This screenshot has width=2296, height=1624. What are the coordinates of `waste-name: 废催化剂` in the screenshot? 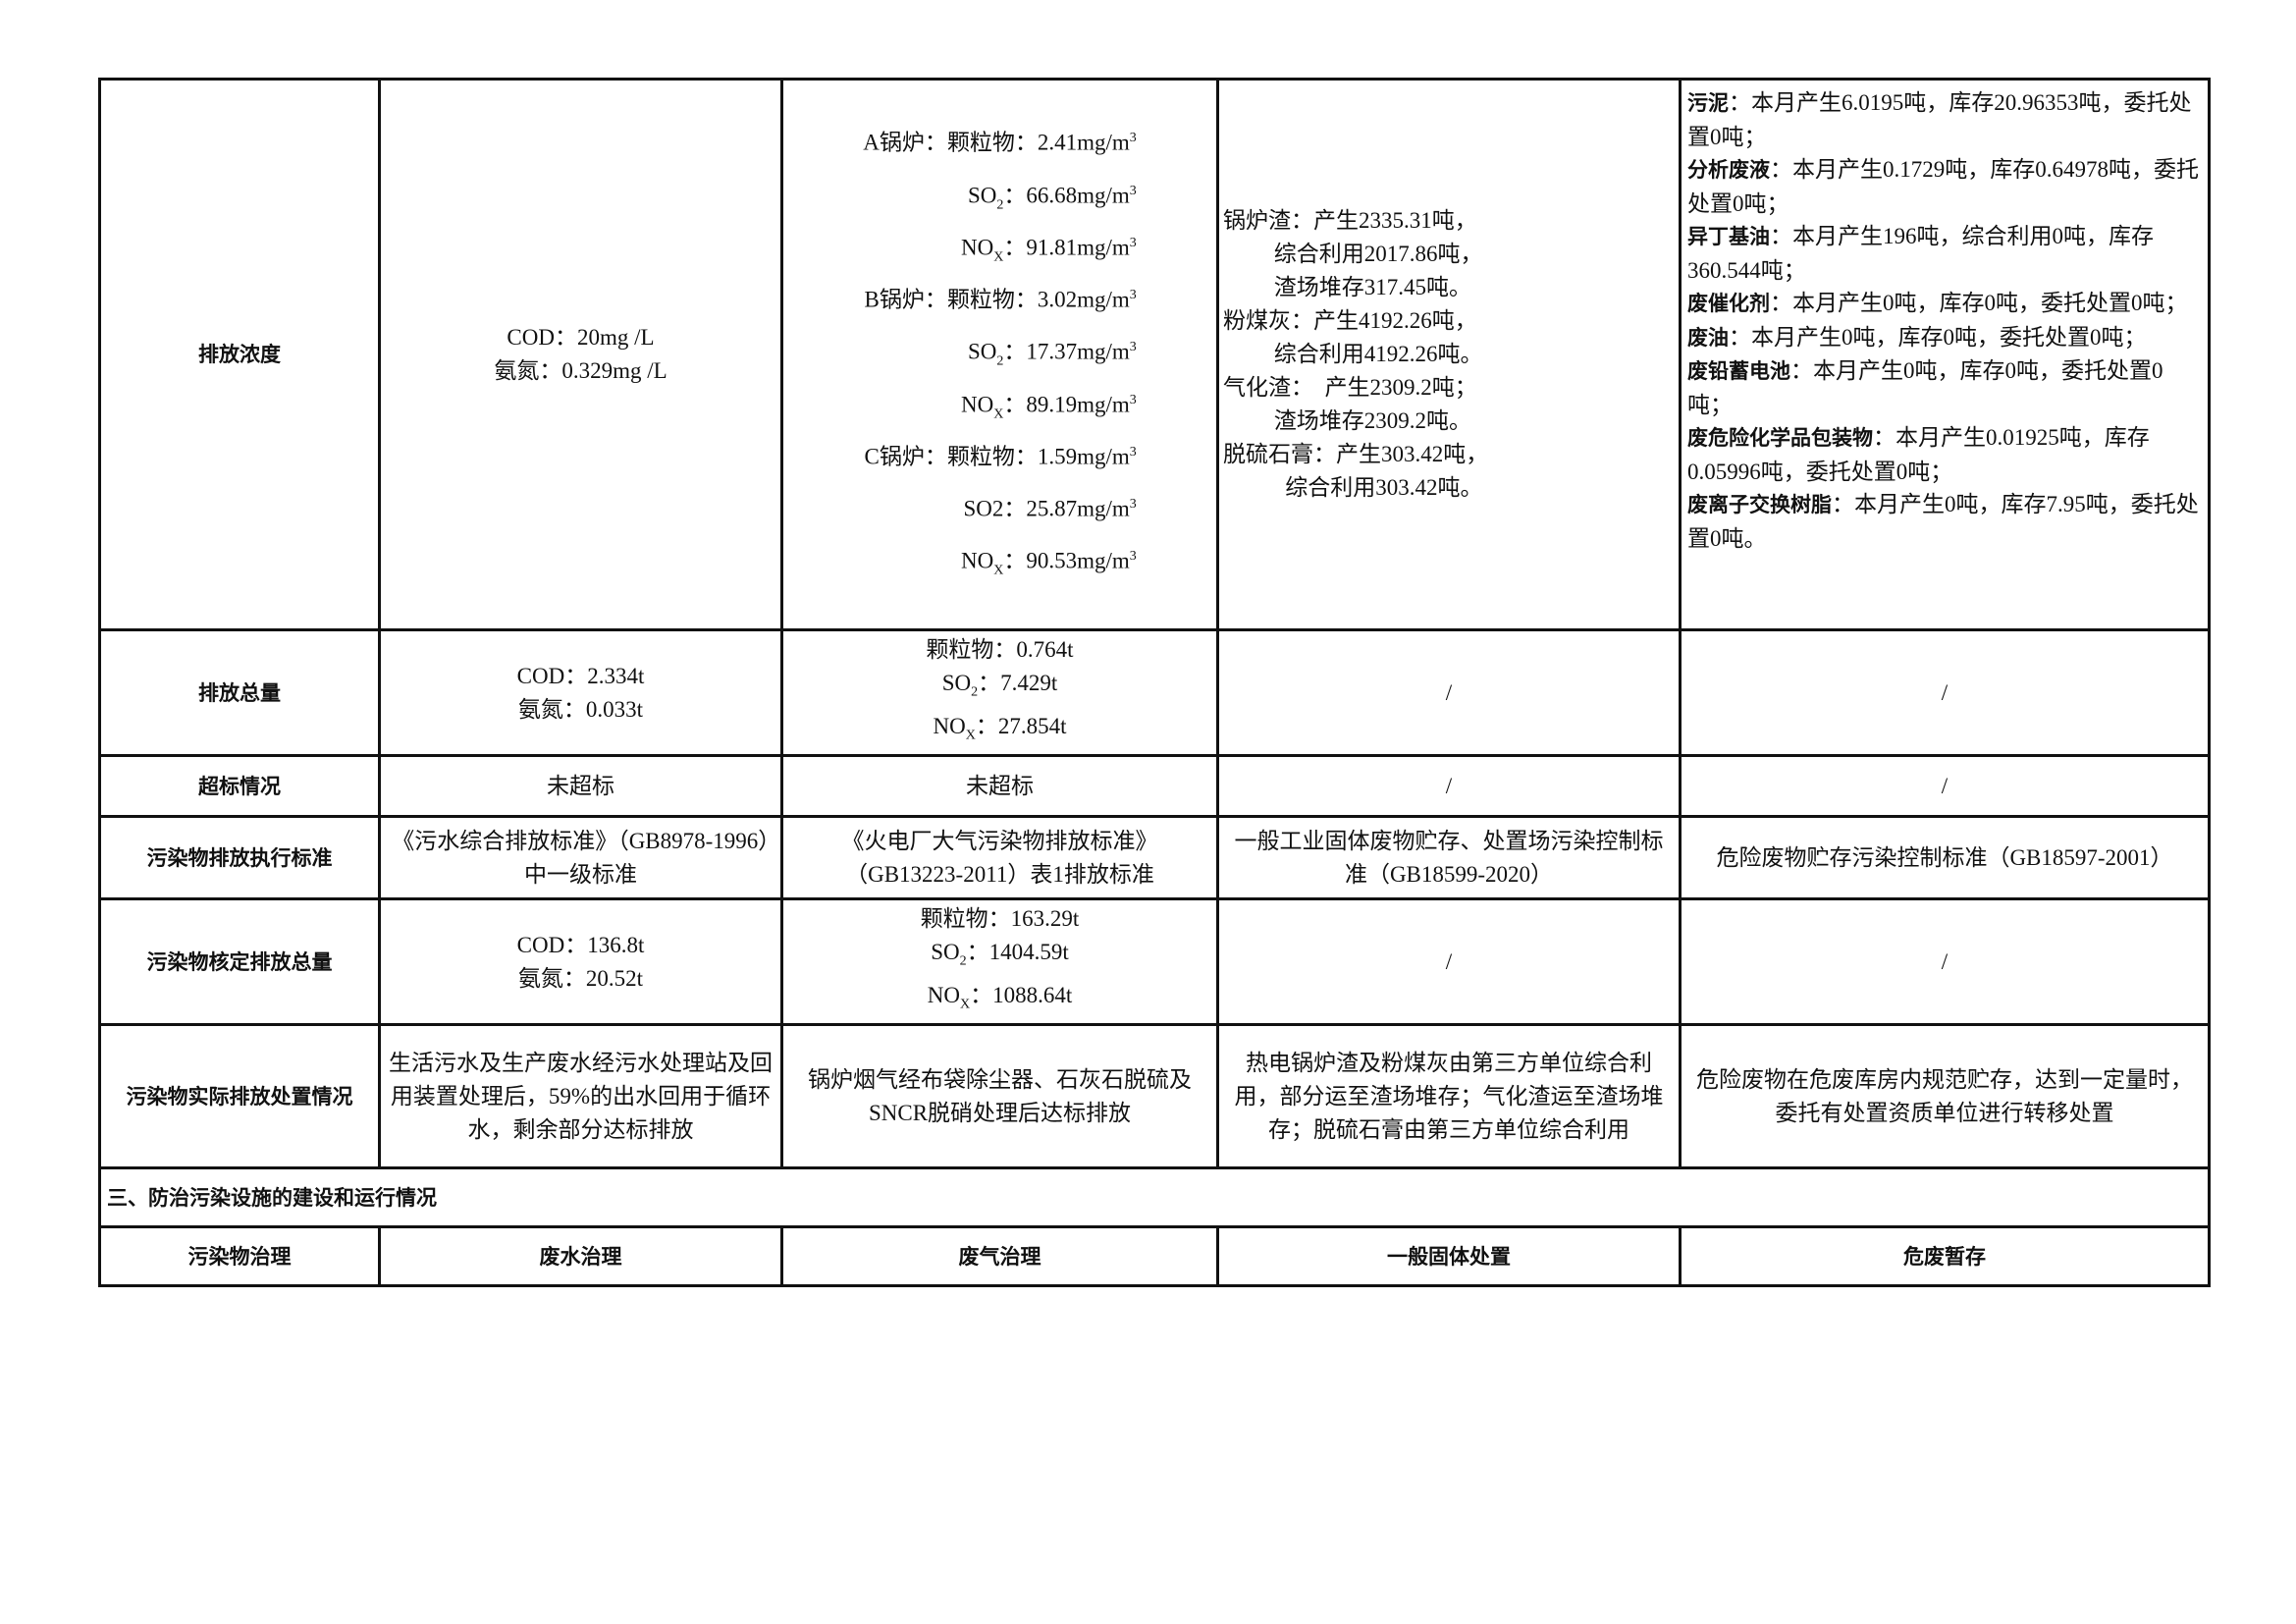 It's located at (1728, 303).